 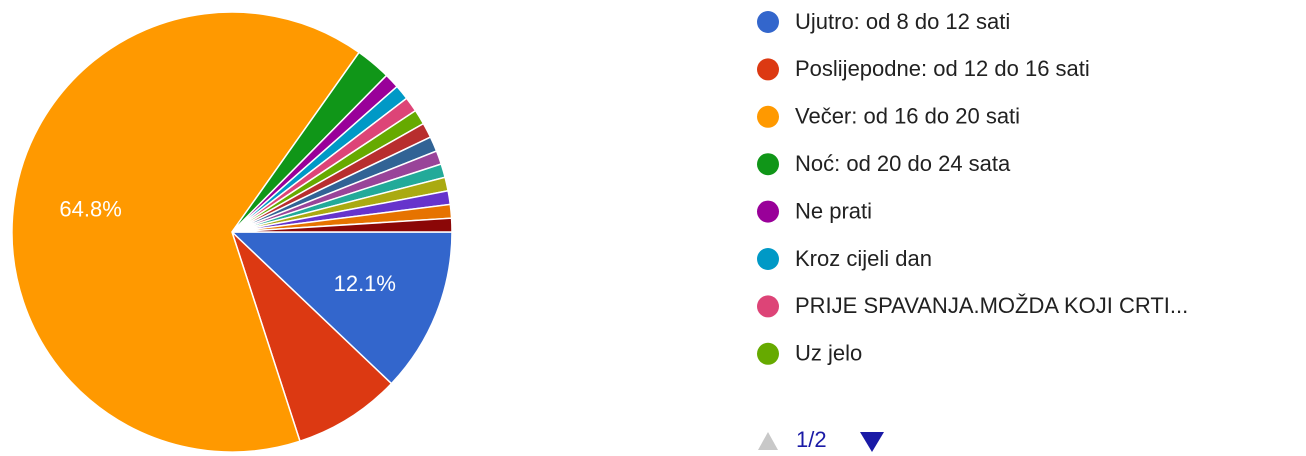 I want to click on legend-next, so click(x=872, y=442).